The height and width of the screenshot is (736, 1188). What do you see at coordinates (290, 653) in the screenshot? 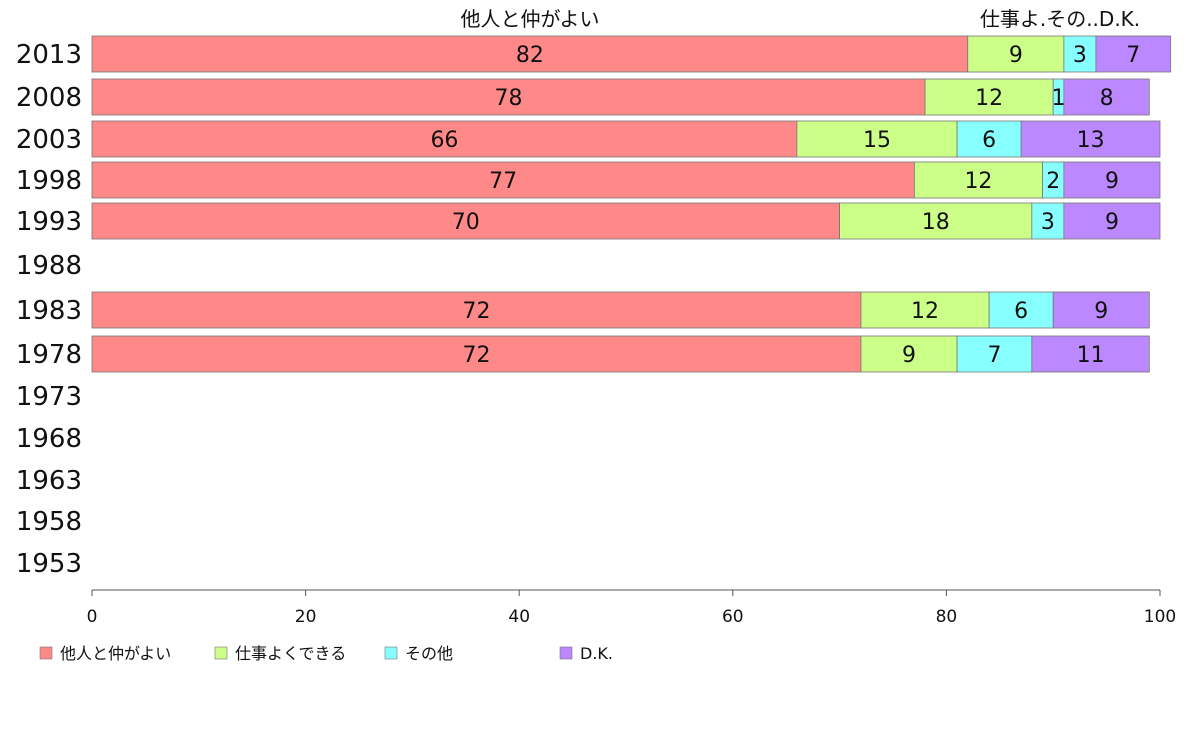
I see `legend-label: 仕事よくできる` at bounding box center [290, 653].